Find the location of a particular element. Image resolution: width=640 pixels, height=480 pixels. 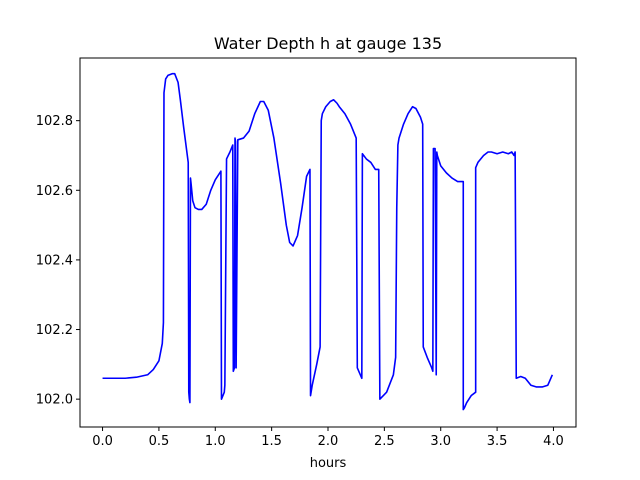

x-tick-label: 3.0 is located at coordinates (440, 441).